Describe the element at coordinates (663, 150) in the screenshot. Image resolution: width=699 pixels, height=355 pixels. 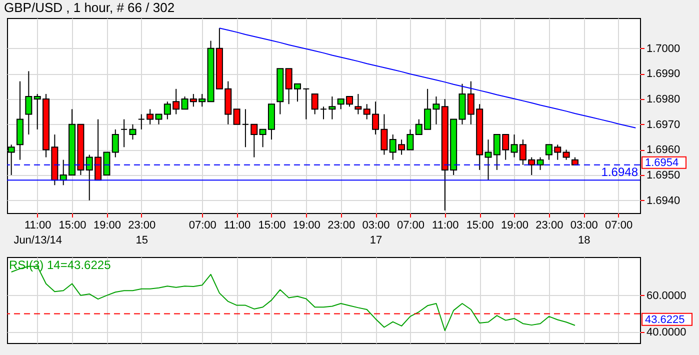
I see `y-tick-label: 1.6960` at that location.